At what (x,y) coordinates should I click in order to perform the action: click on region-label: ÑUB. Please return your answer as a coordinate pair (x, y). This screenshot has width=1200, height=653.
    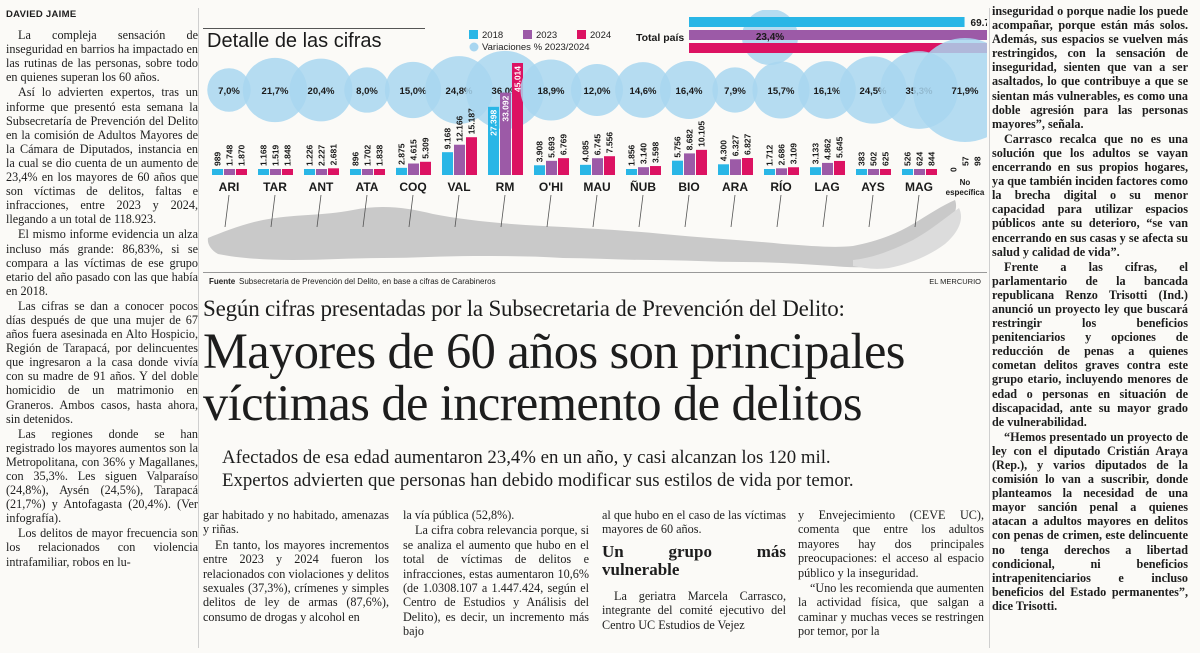
    Looking at the image, I should click on (643, 186).